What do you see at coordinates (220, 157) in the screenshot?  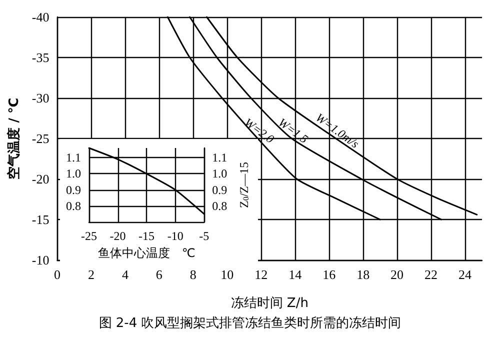 I see `y2-tick-label: 1.1` at bounding box center [220, 157].